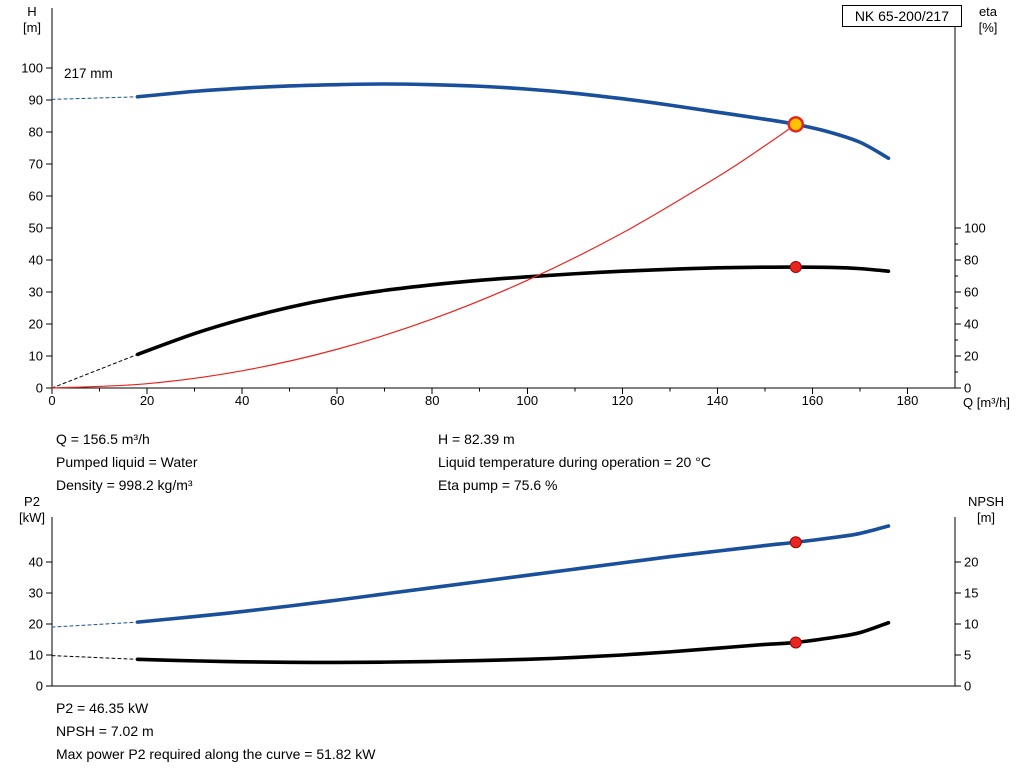 The height and width of the screenshot is (781, 1024). I want to click on impeller-diameter-label: 217 mm, so click(88, 73).